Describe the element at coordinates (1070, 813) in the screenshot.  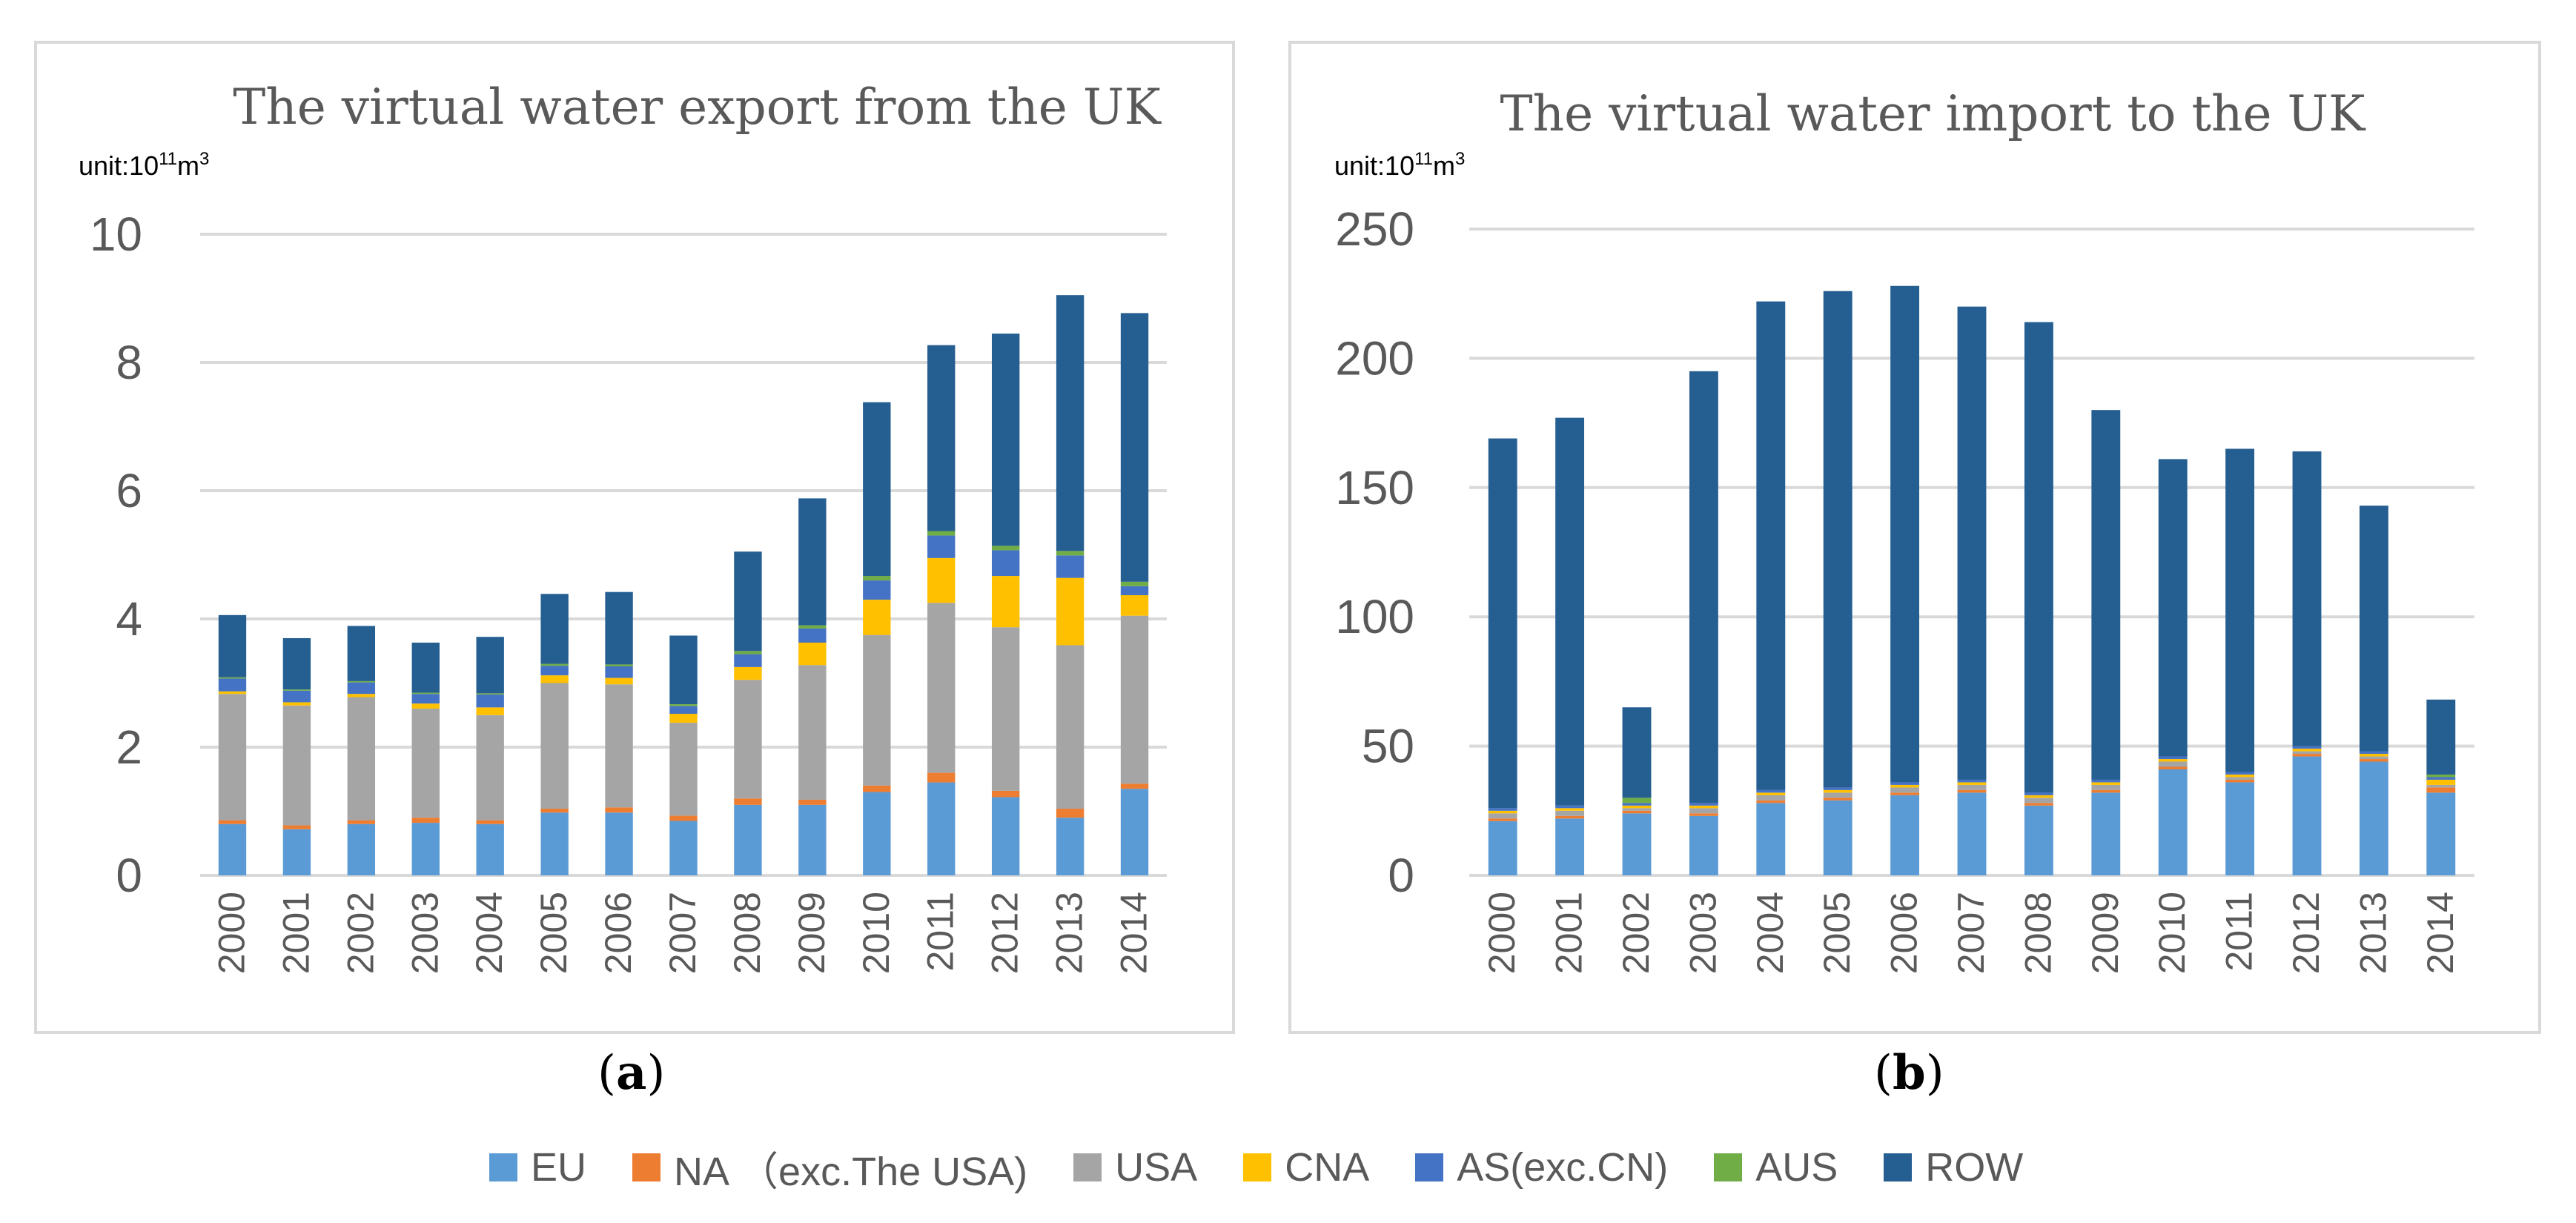
I see `bar-segment-2013-naexctheusa` at that location.